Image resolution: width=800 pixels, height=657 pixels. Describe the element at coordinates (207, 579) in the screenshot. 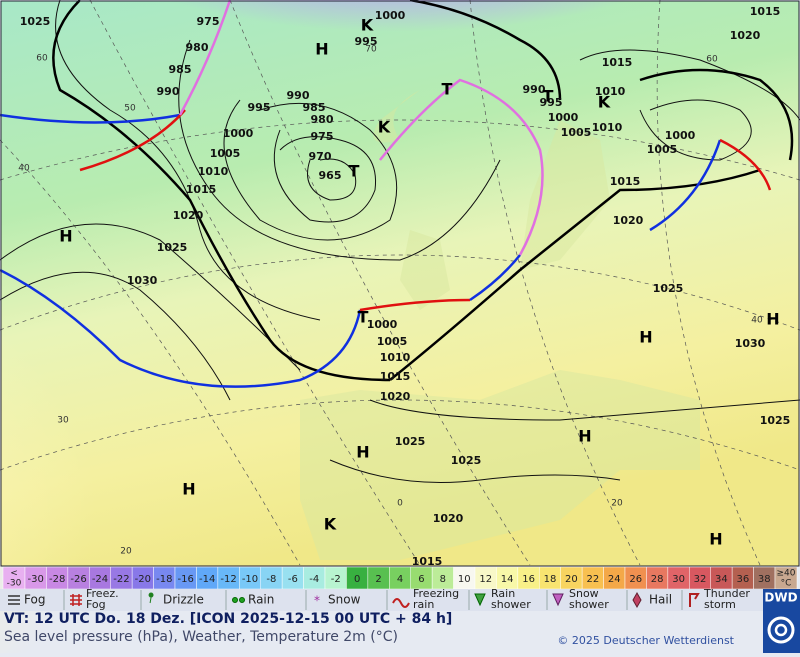

I see `scale-label: -14` at that location.